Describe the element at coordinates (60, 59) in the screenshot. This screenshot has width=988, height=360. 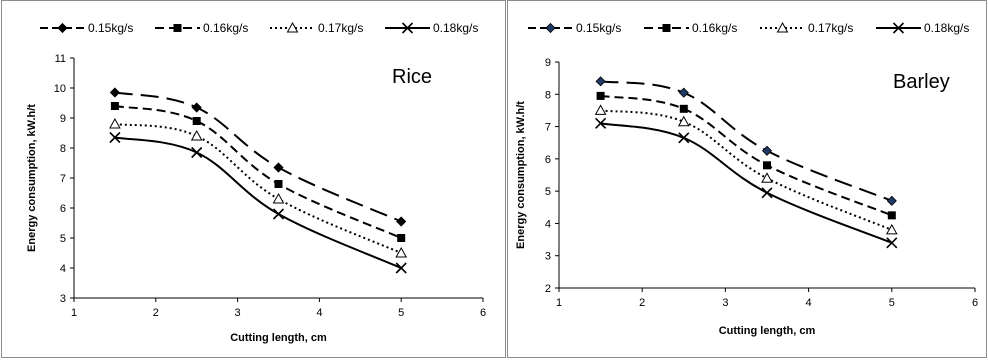
I see `y-tick-label: 11` at that location.